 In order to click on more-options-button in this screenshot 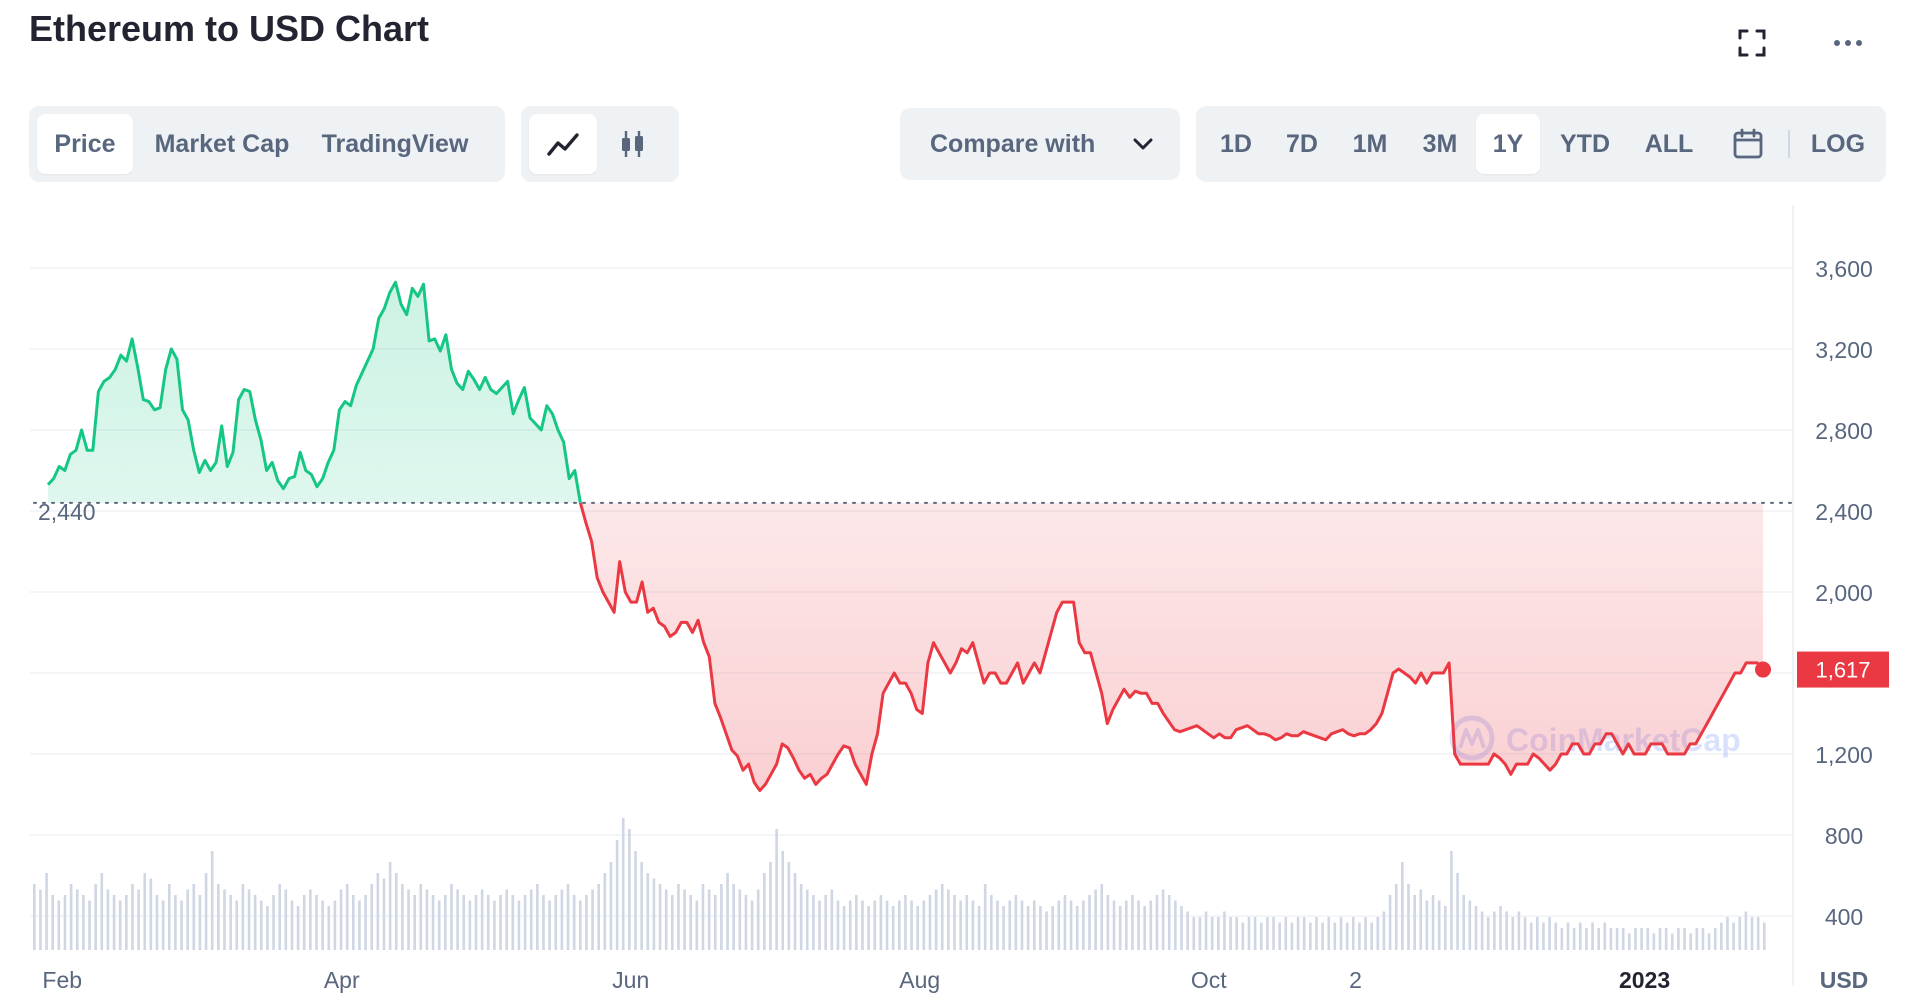, I will do `click(1848, 43)`.